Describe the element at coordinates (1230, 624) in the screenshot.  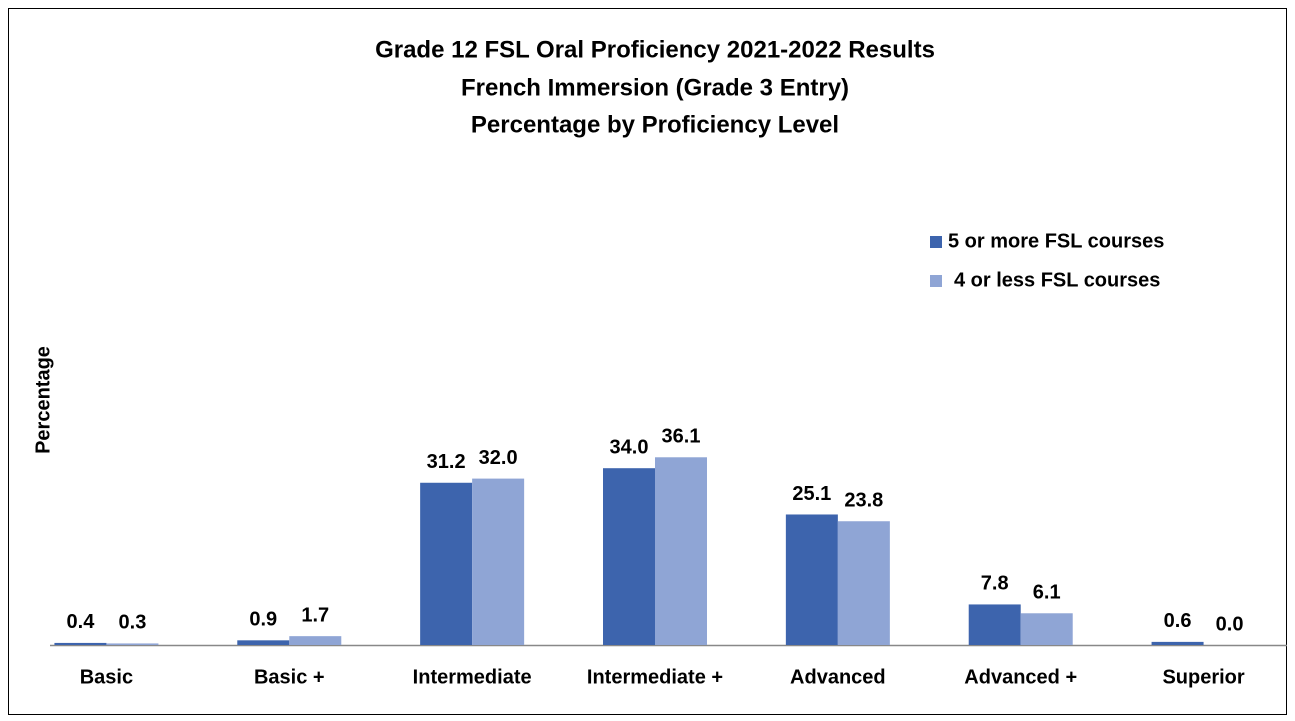
I see `data-label: 0.0` at that location.